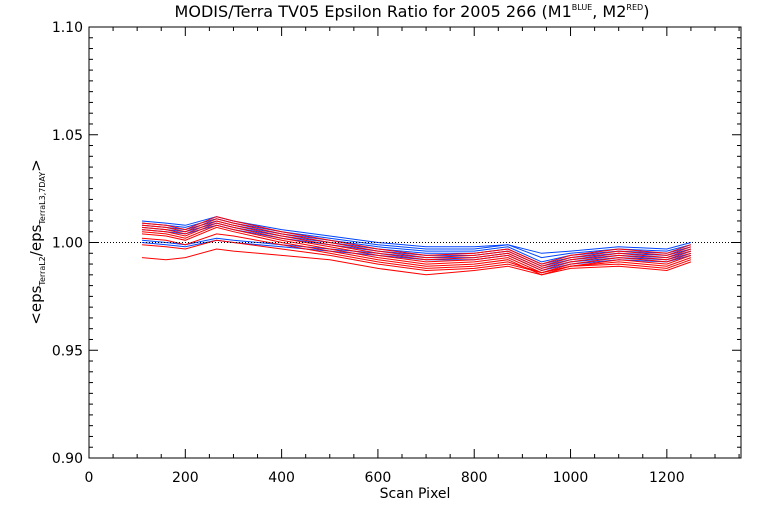 The height and width of the screenshot is (512, 768). What do you see at coordinates (67, 28) in the screenshot?
I see `y-tick-label: 1.10` at bounding box center [67, 28].